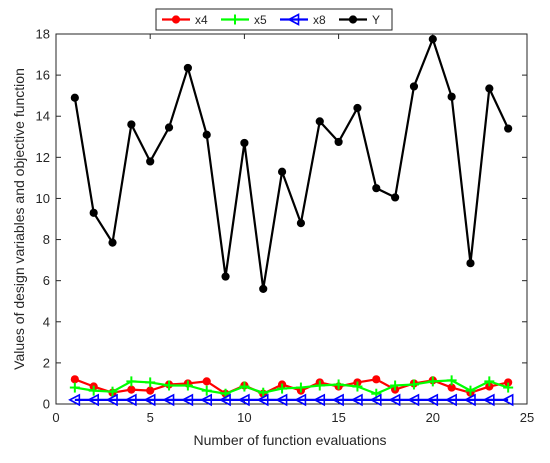  What do you see at coordinates (55, 417) in the screenshot?
I see `x-tick-label: 0` at bounding box center [55, 417].